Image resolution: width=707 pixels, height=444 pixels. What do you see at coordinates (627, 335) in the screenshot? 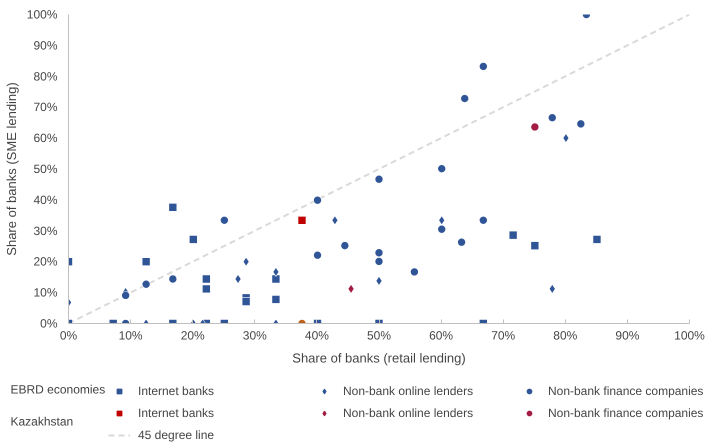
I see `x-tick-label: 90%` at bounding box center [627, 335].